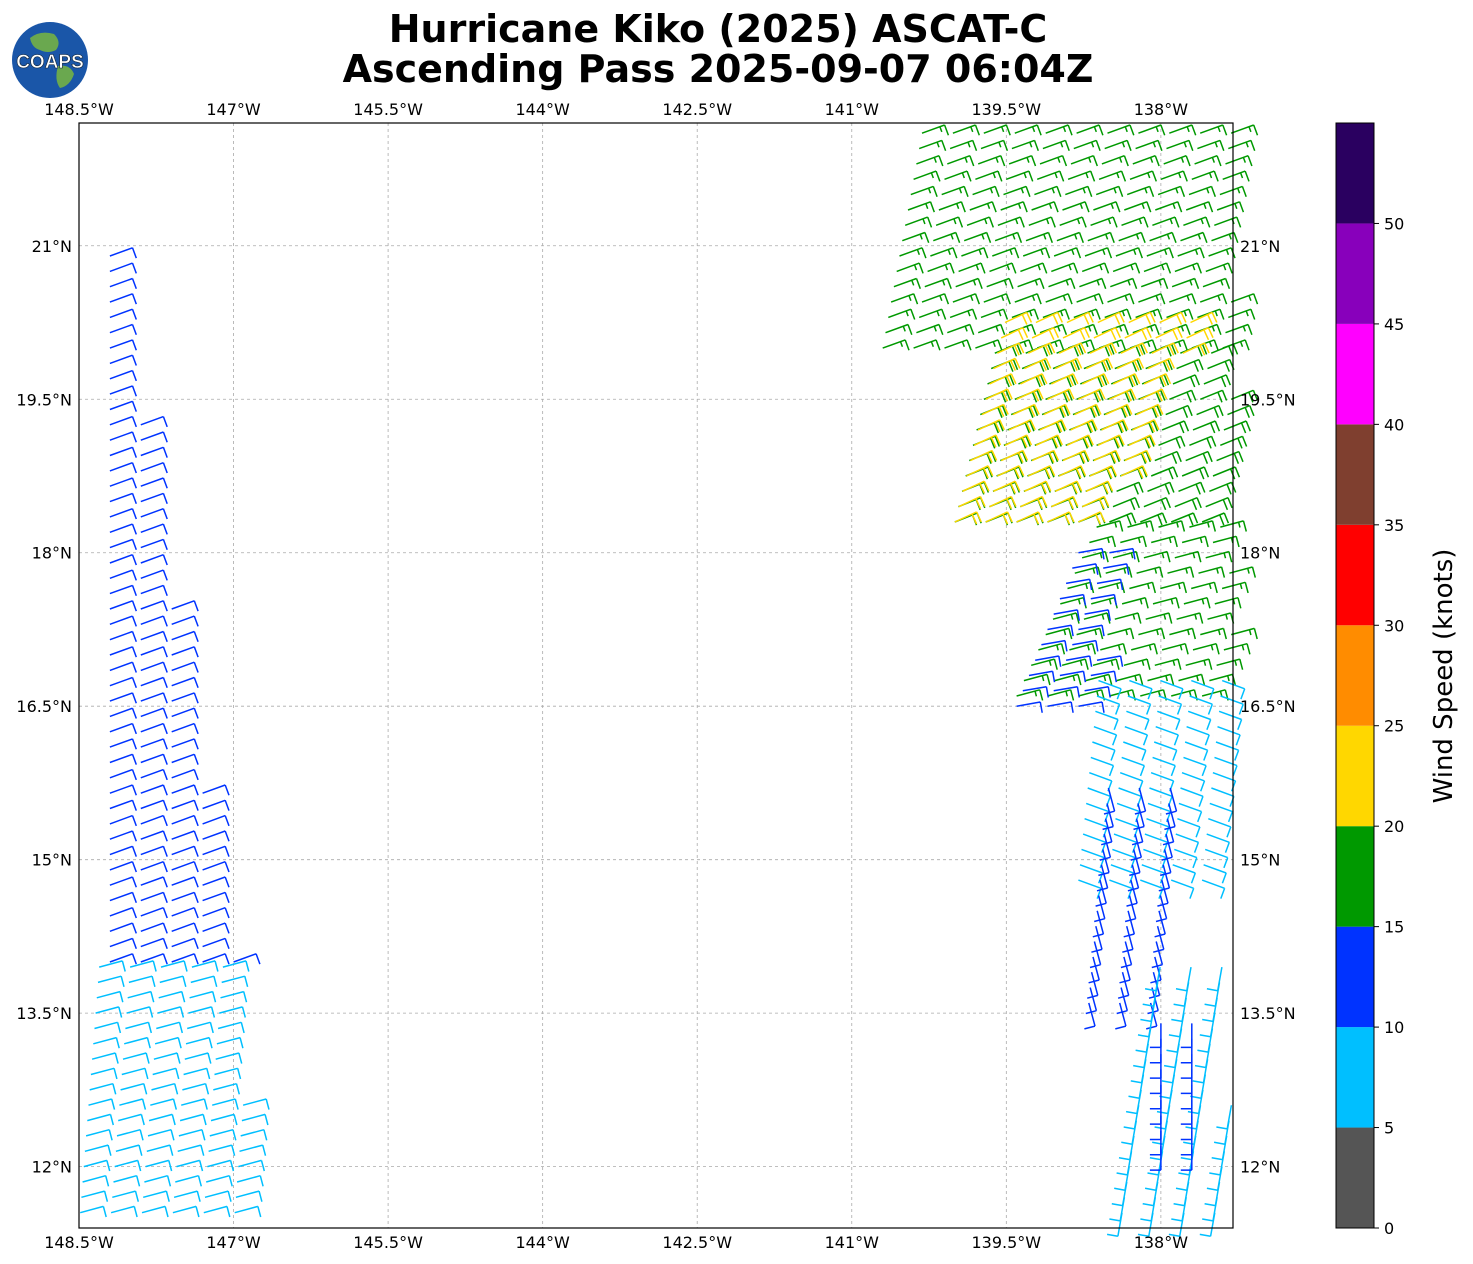 Image resolution: width=1473 pixels, height=1264 pixels. I want to click on lon-tick-label-bottom: 139.5°W, so click(1007, 1242).